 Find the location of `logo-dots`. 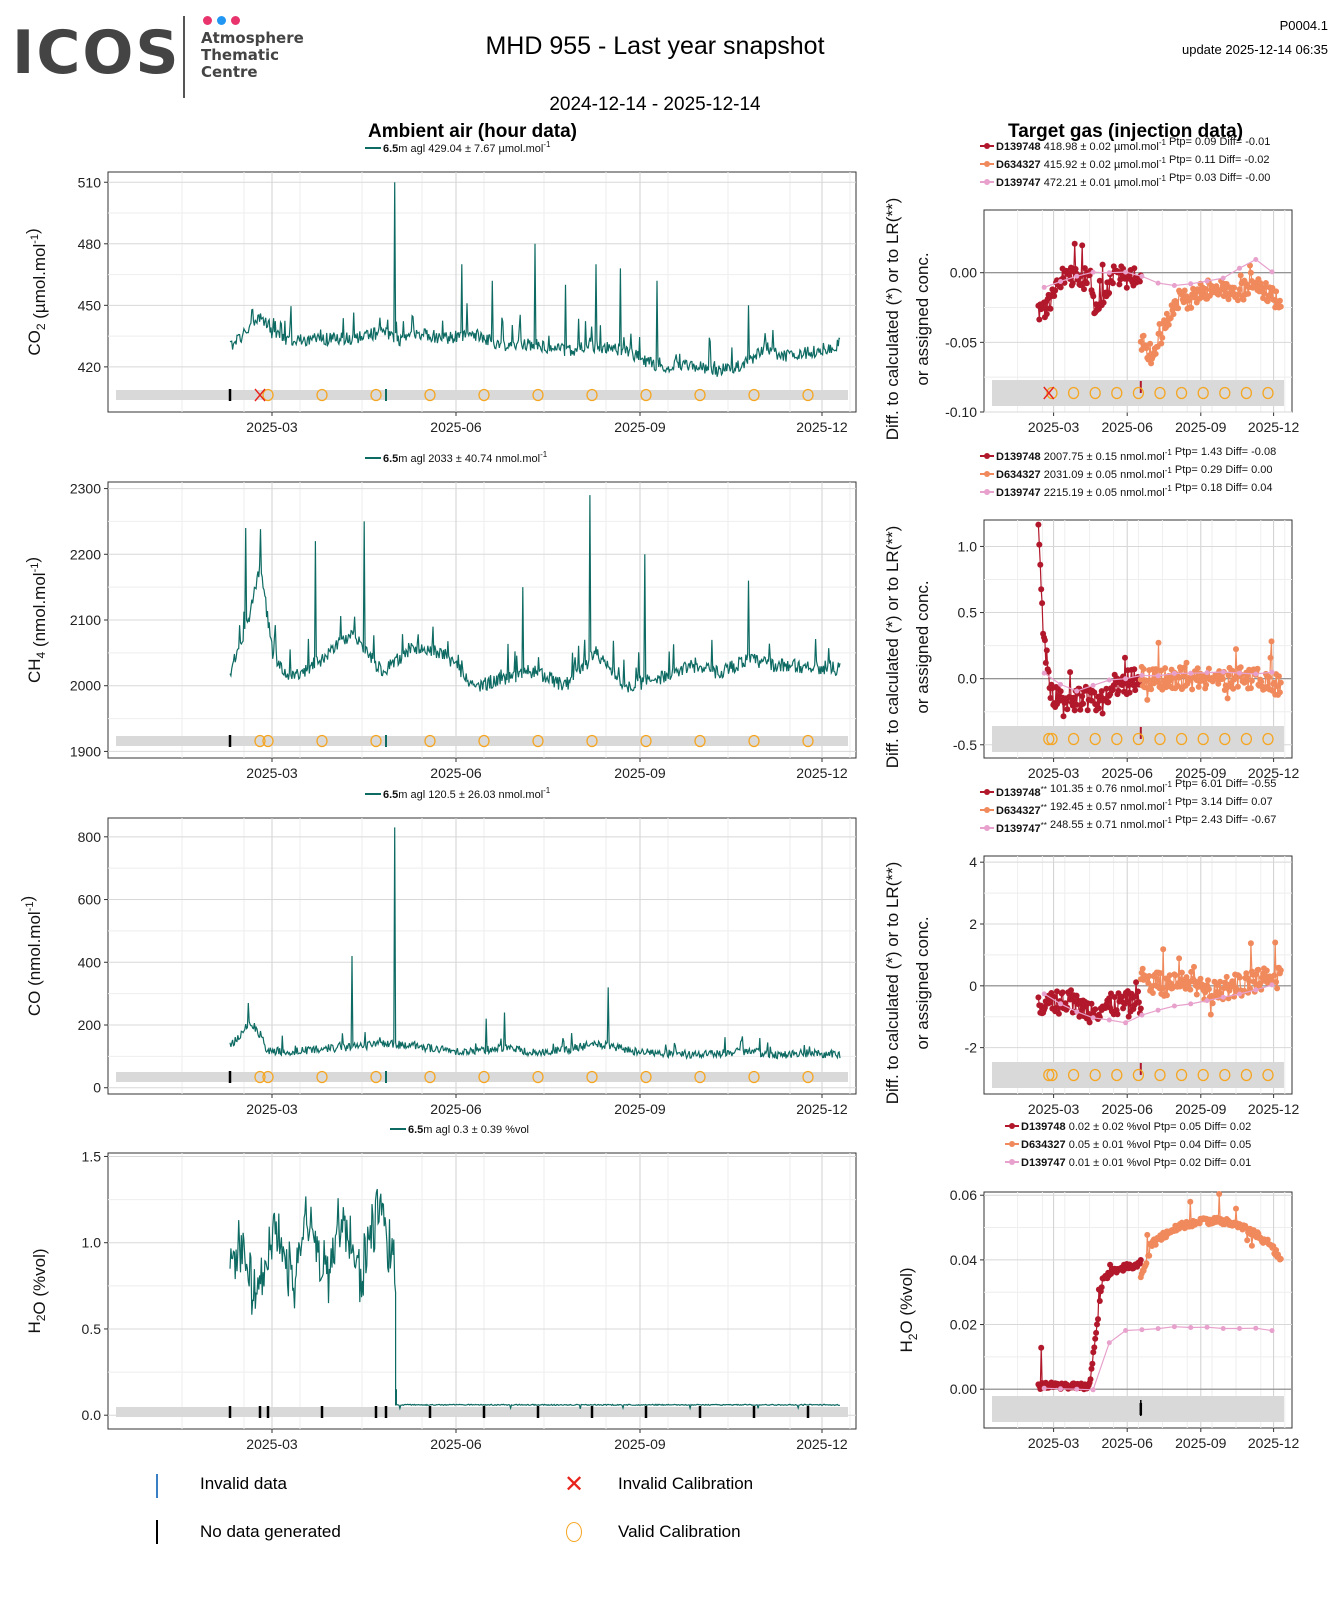

logo-dots is located at coordinates (221, 20).